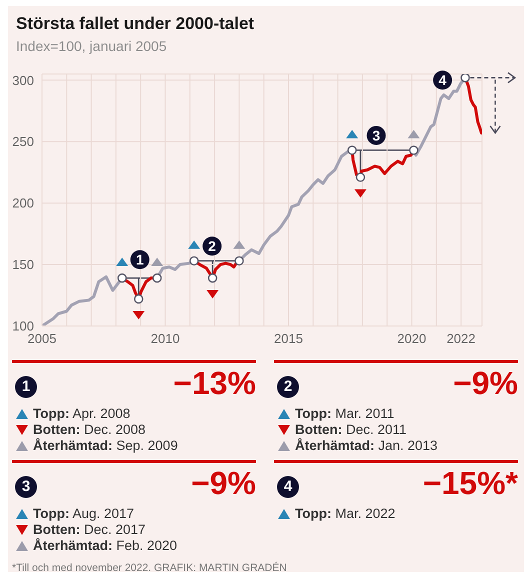 This screenshot has width=529, height=578. What do you see at coordinates (288, 487) in the screenshot?
I see `category-label: 4` at bounding box center [288, 487].